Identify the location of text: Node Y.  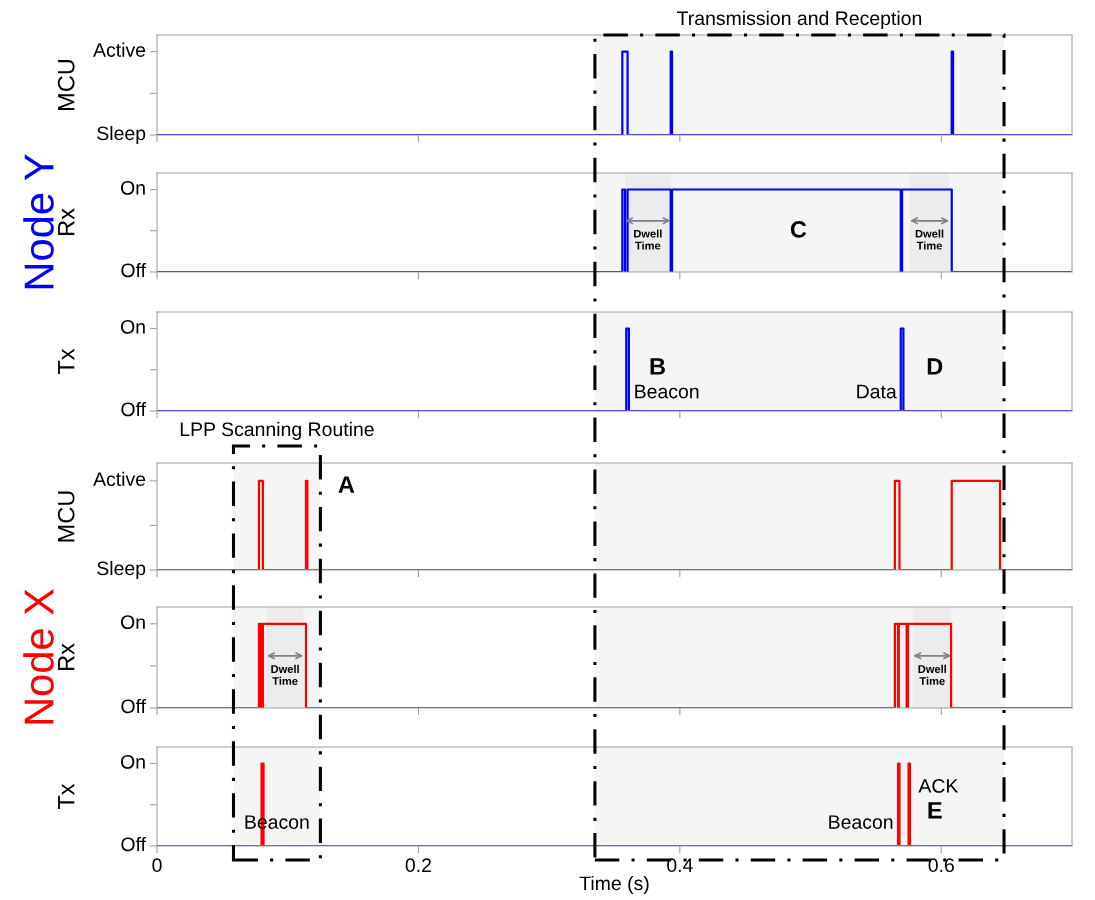
(38, 221).